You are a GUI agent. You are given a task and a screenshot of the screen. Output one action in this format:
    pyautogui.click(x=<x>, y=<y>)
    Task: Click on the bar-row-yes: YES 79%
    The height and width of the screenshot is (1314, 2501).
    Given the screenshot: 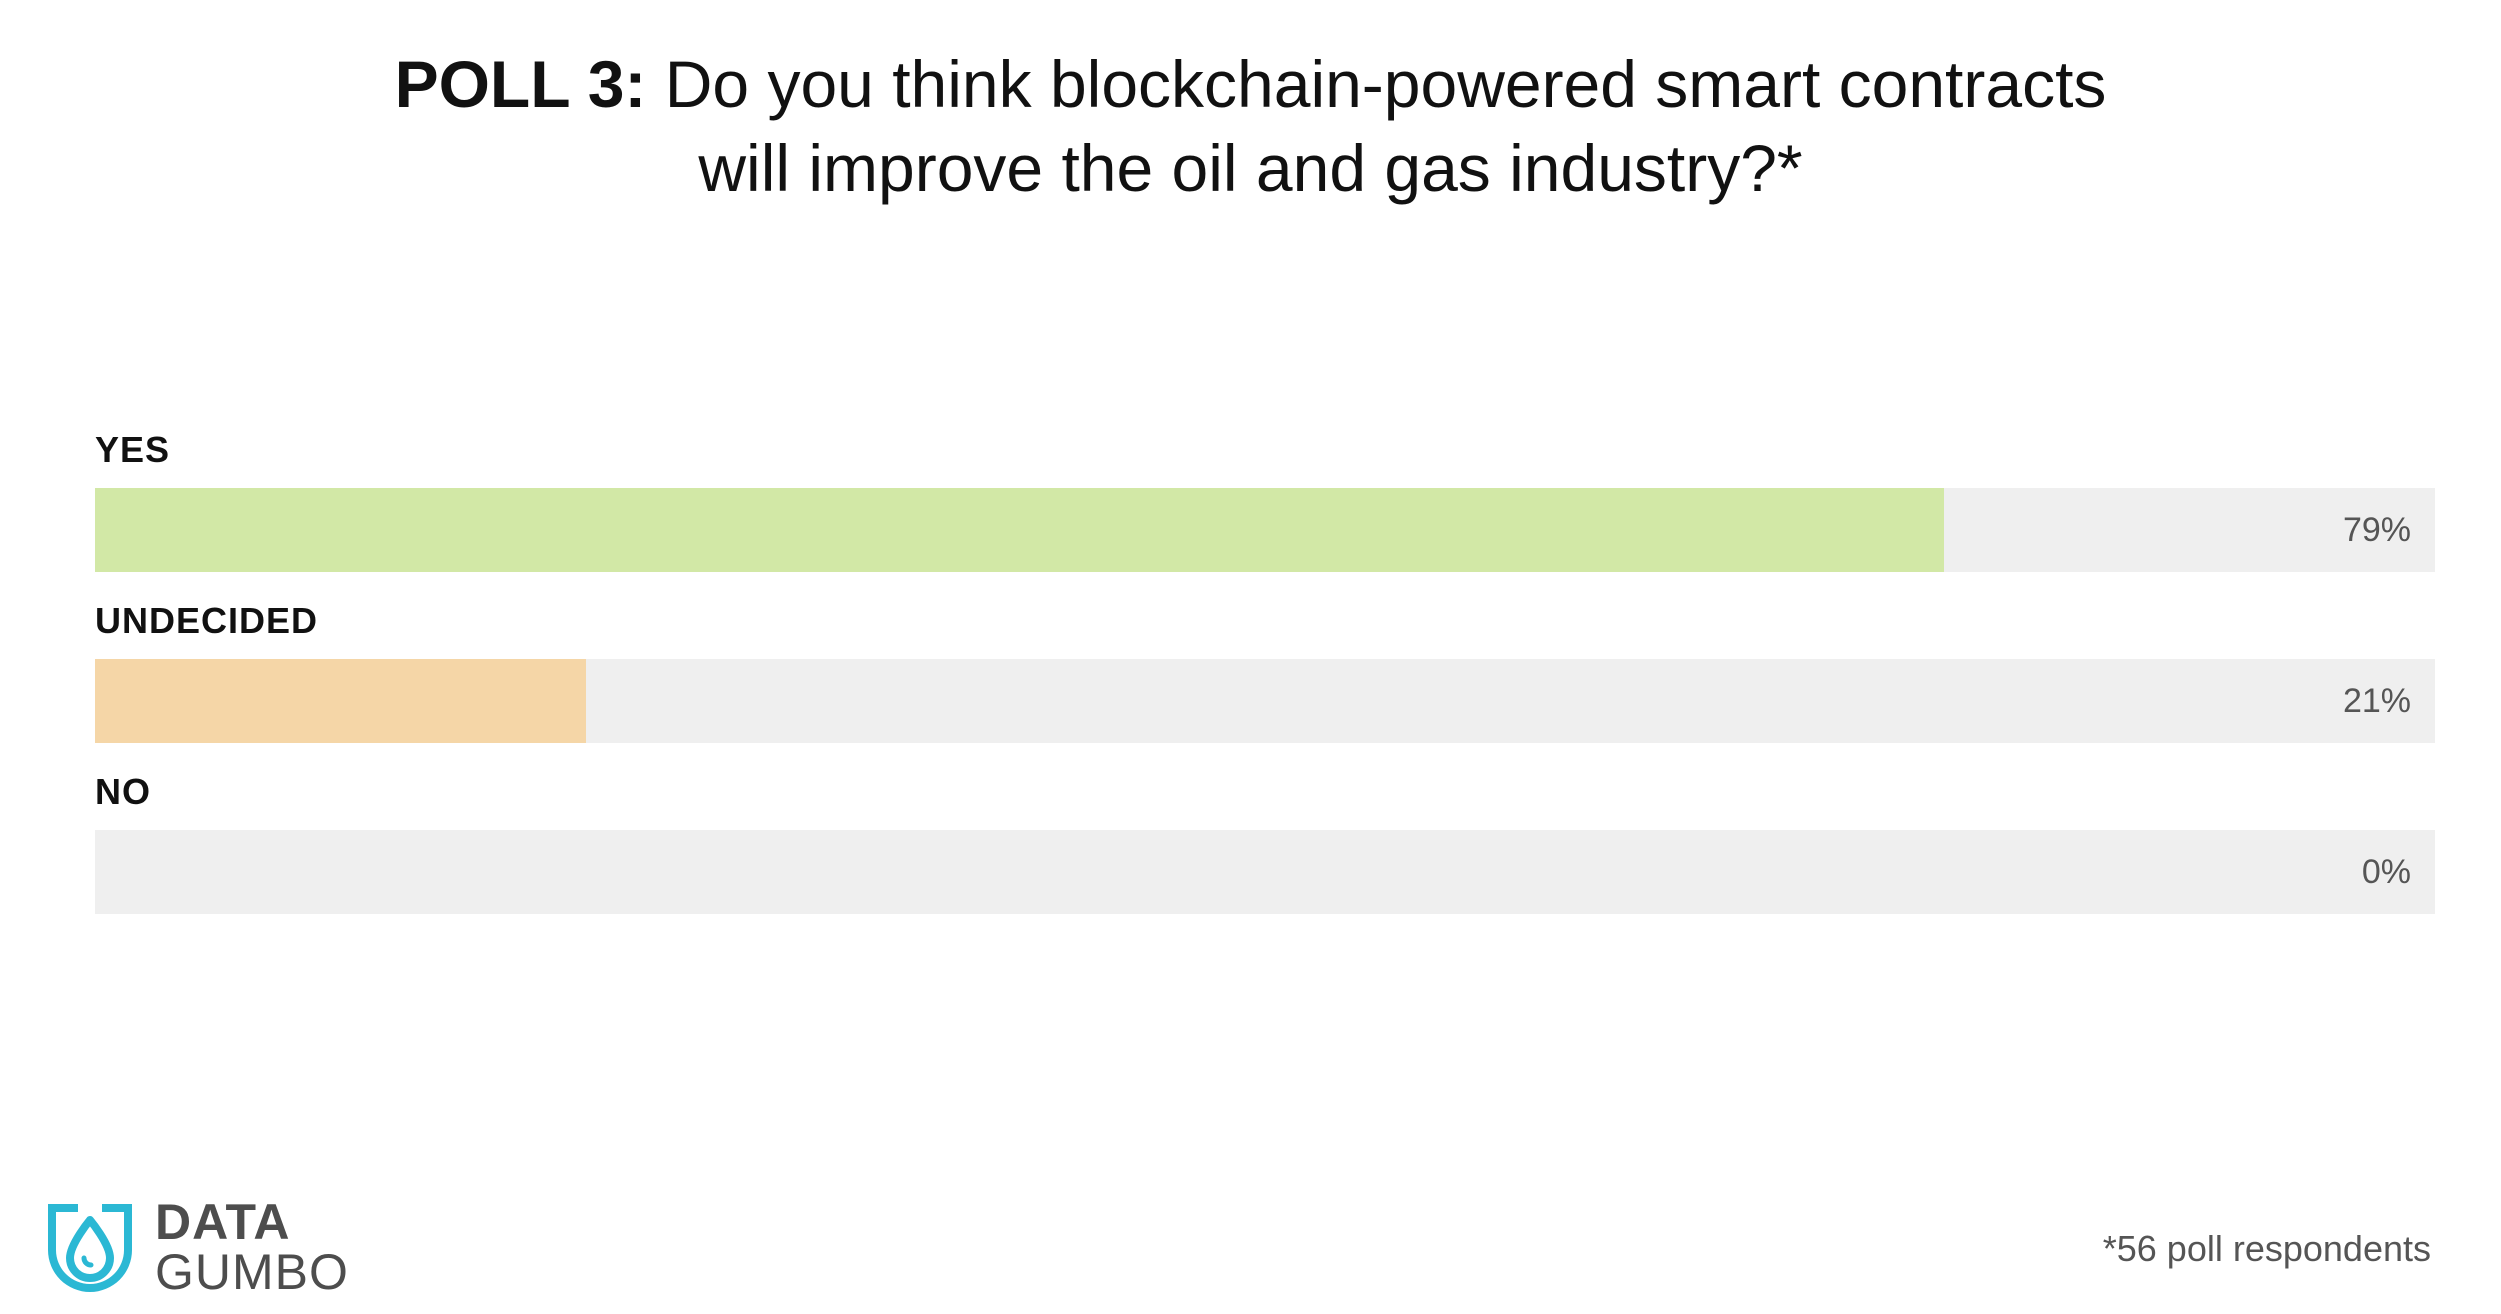 What is the action you would take?
    pyautogui.click(x=1265, y=515)
    